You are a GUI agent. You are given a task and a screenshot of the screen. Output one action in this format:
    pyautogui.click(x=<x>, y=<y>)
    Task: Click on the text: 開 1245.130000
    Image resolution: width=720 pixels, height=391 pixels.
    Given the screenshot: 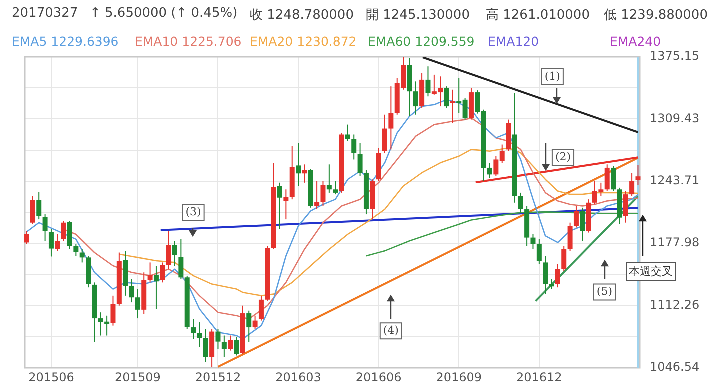 What is the action you would take?
    pyautogui.click(x=418, y=15)
    